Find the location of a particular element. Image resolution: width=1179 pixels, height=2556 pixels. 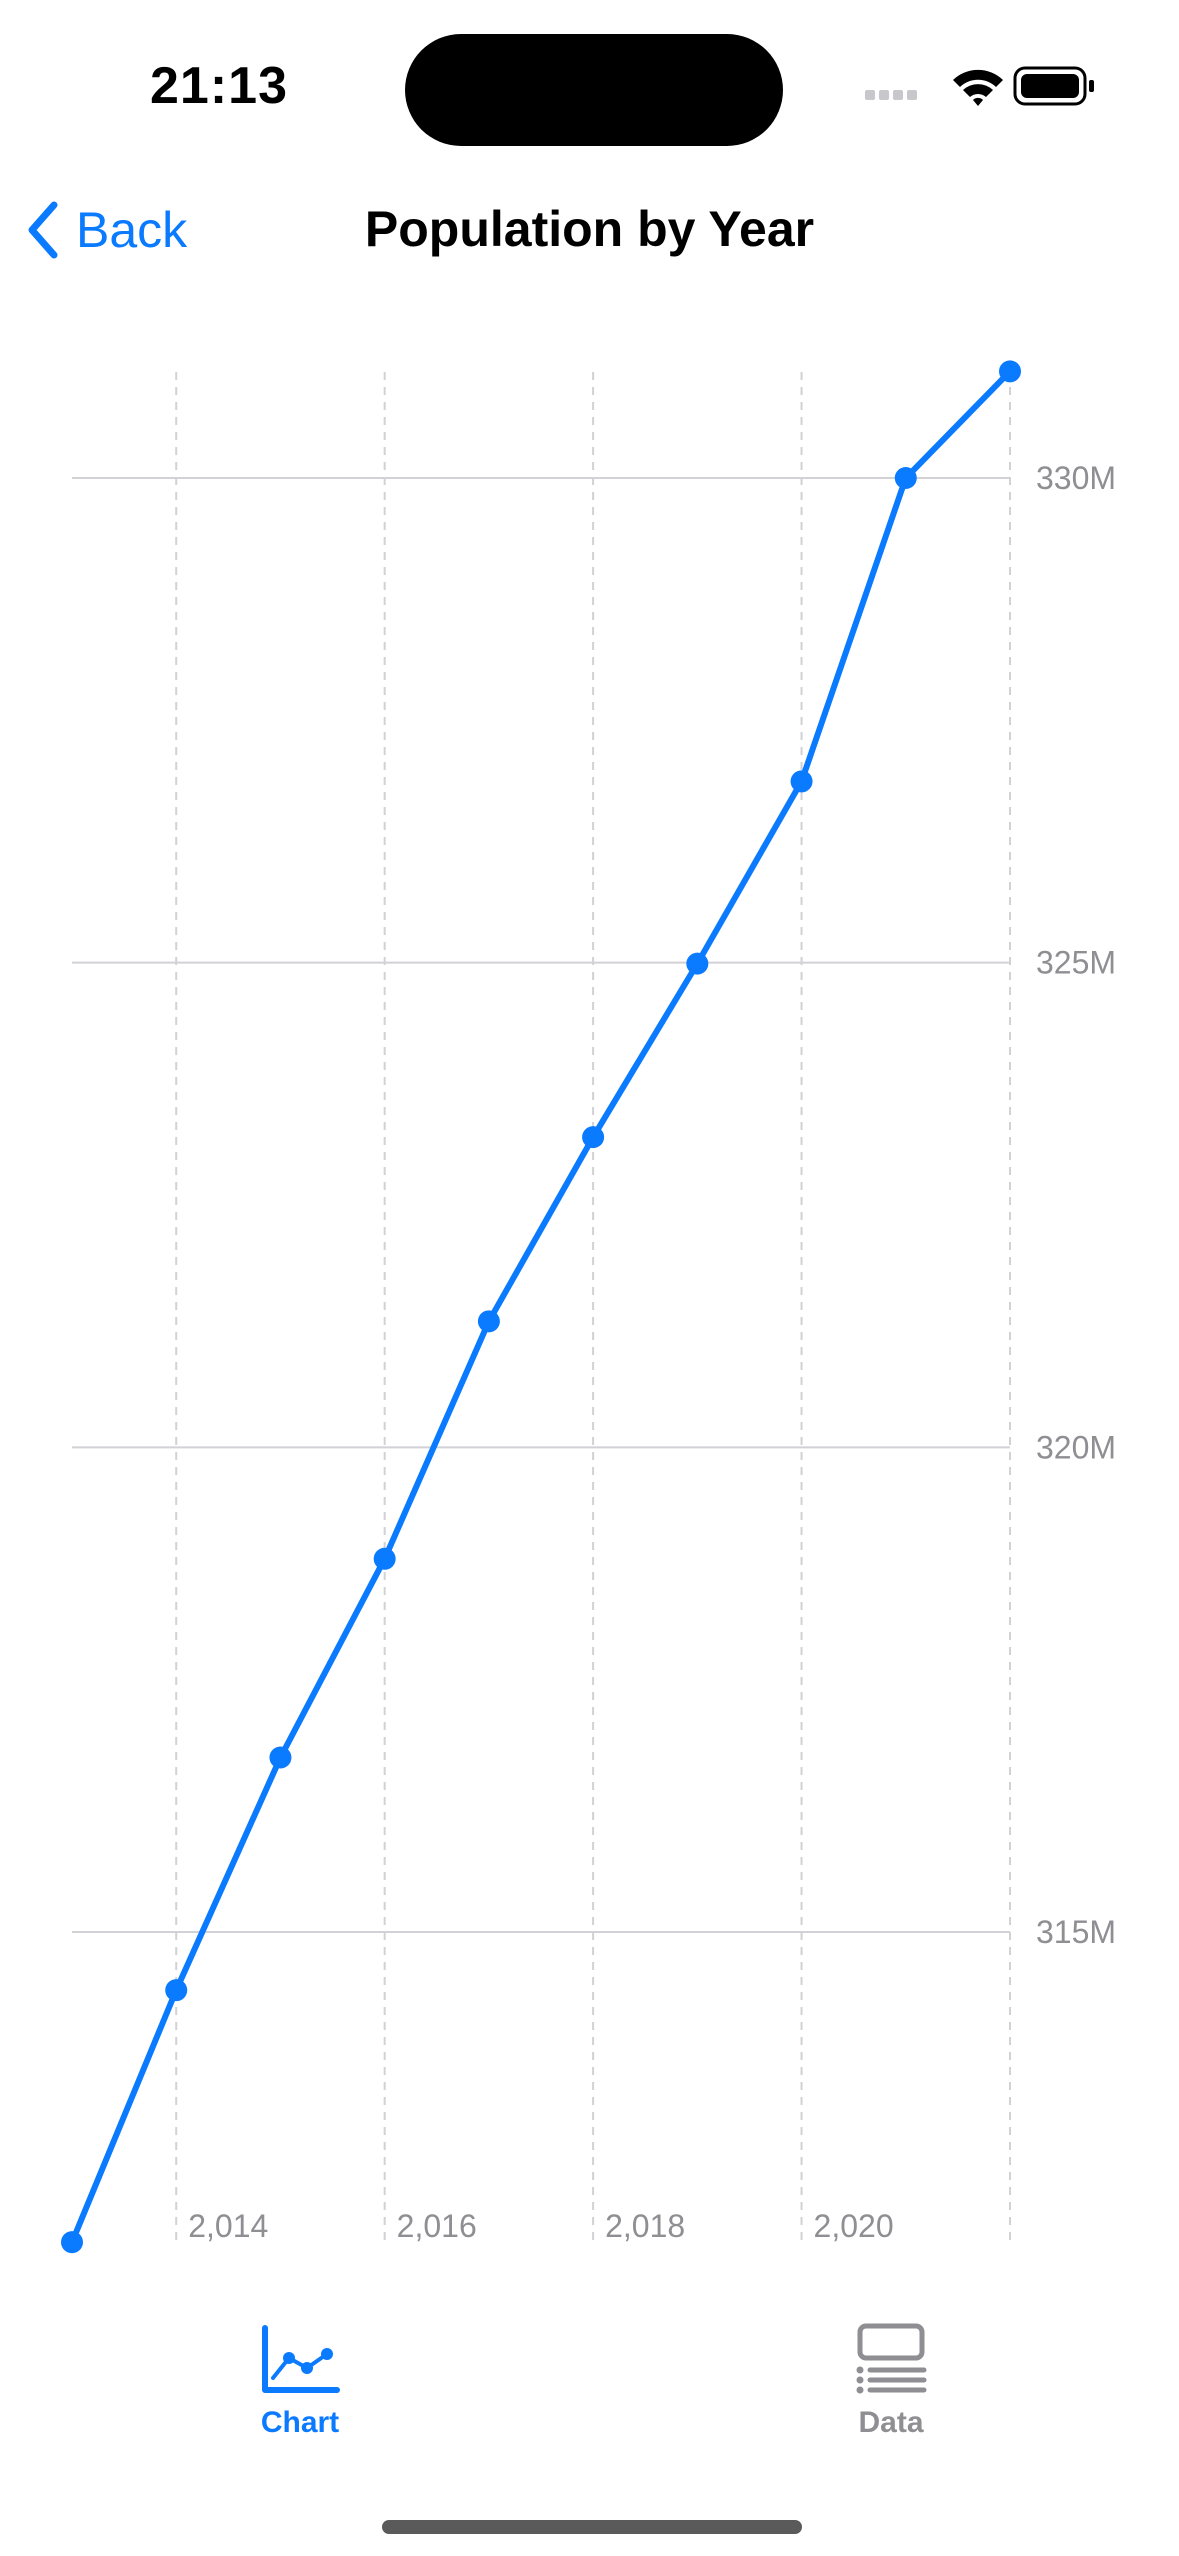

y-tick-label: 315M is located at coordinates (1076, 1932).